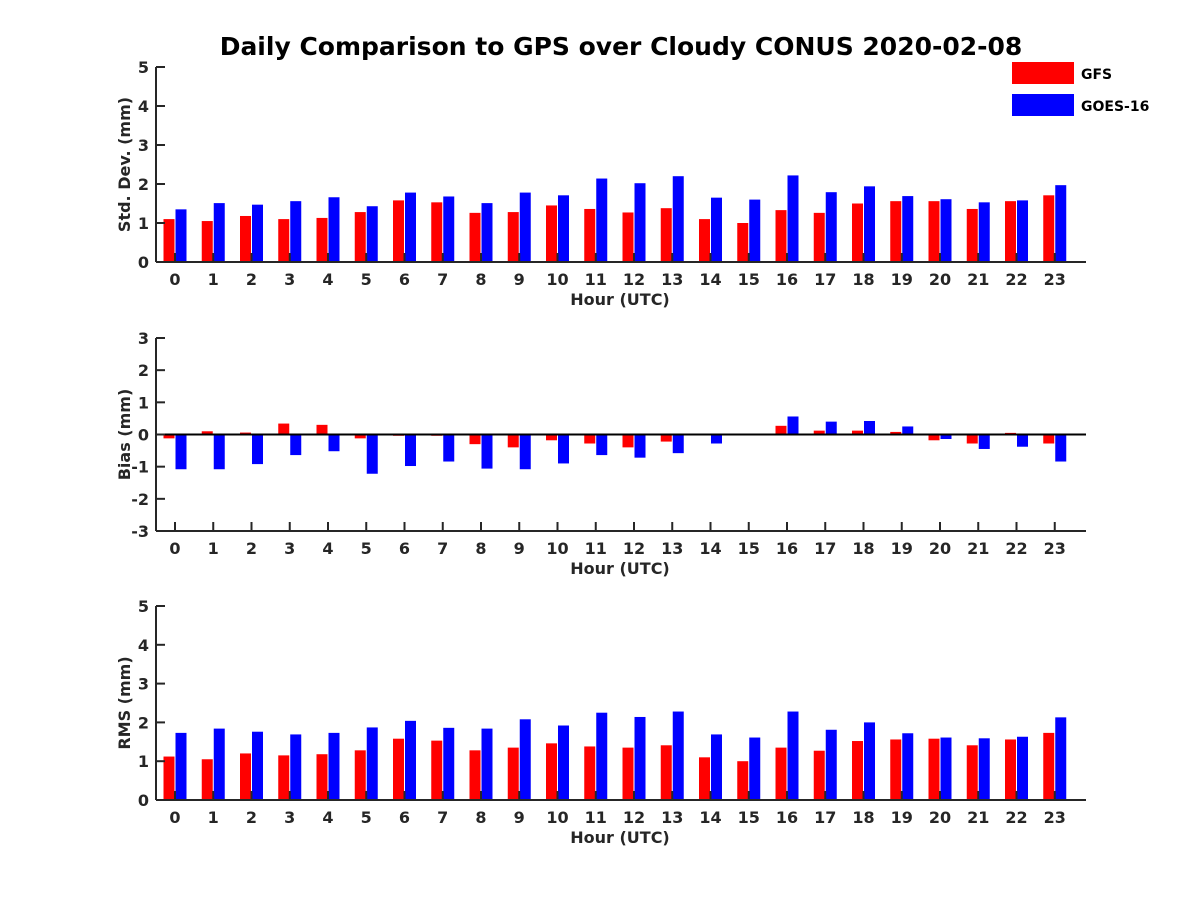 The width and height of the screenshot is (1200, 900). Describe the element at coordinates (143, 402) in the screenshot. I see `y-tick-label: 1` at that location.